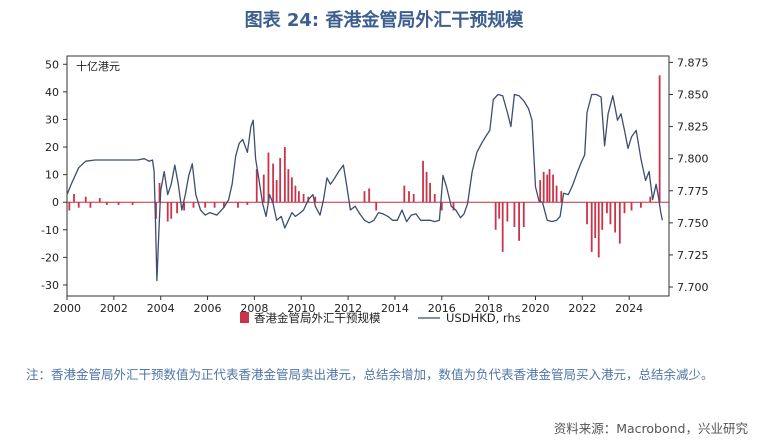 The width and height of the screenshot is (768, 442). I want to click on figure-title: 图表 24: 香港金管局外汇干预规模, so click(384, 20).